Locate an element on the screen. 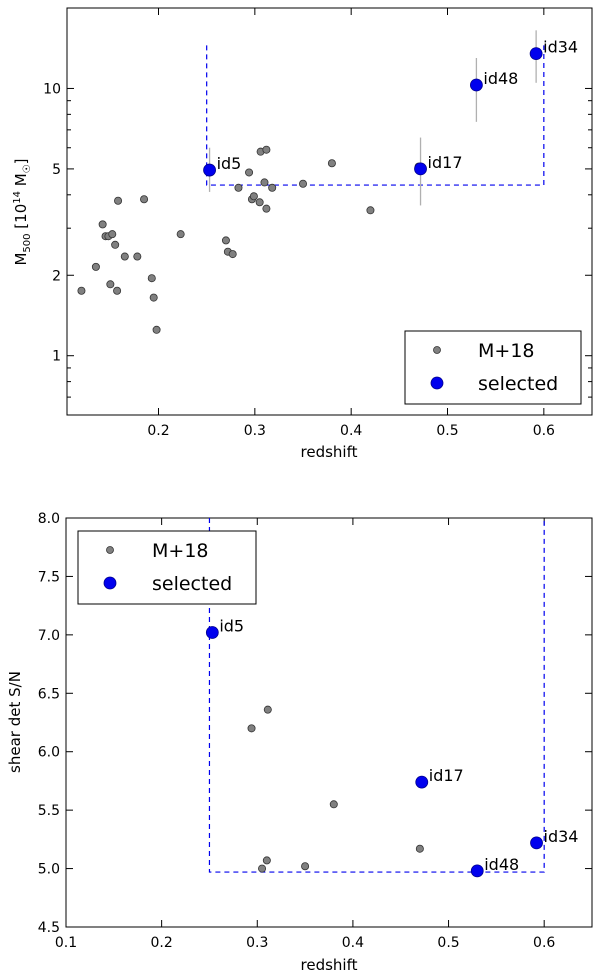 Image resolution: width=593 pixels, height=975 pixels. top-y-tick-label: 1 is located at coordinates (56, 357).